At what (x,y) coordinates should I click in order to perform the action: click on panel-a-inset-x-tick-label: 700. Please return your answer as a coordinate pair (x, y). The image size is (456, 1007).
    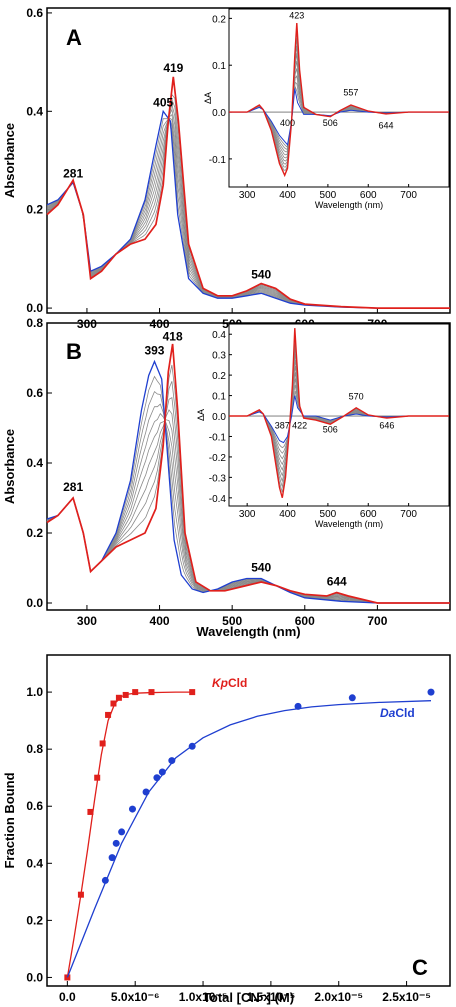
    Looking at the image, I should click on (408, 195).